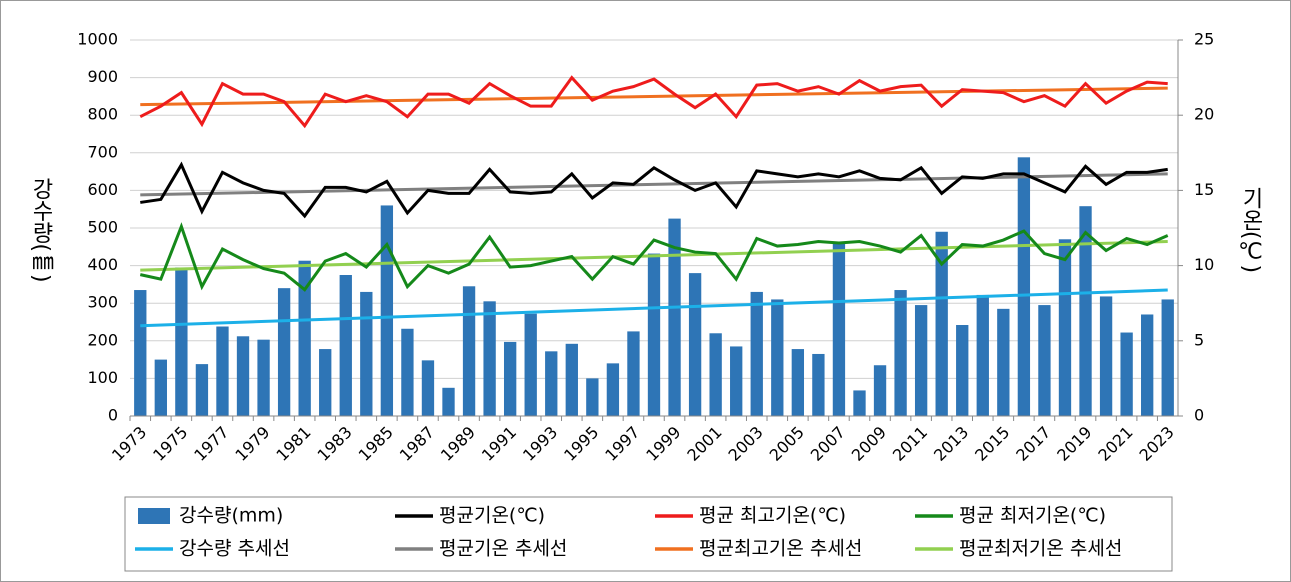 This screenshot has height=582, width=1291. What do you see at coordinates (102, 151) in the screenshot?
I see `y-tick-label: 700` at bounding box center [102, 151].